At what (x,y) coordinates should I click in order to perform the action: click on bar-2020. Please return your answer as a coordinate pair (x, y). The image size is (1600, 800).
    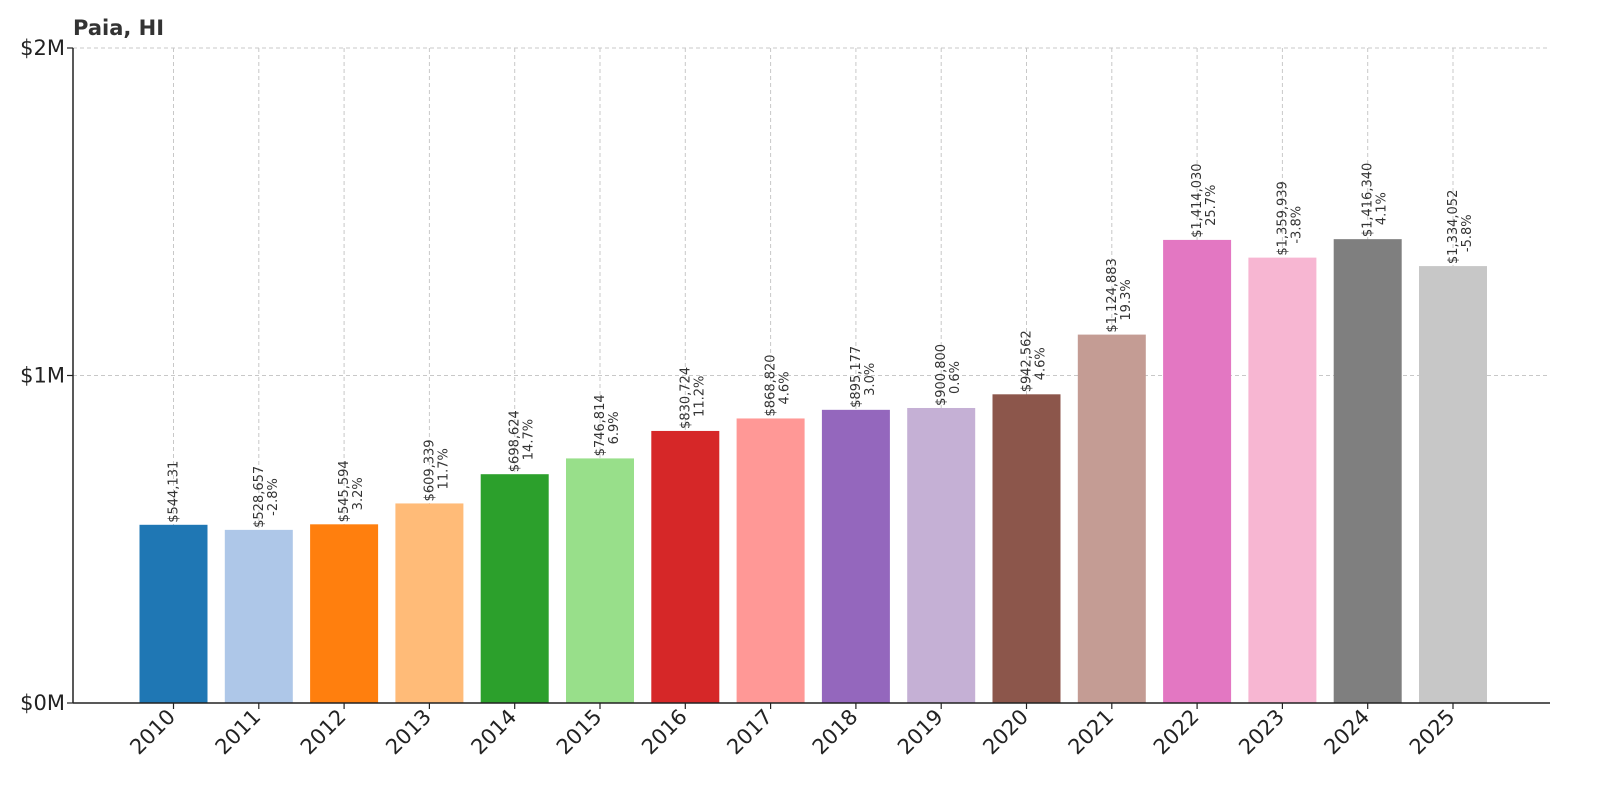
    Looking at the image, I should click on (1026, 548).